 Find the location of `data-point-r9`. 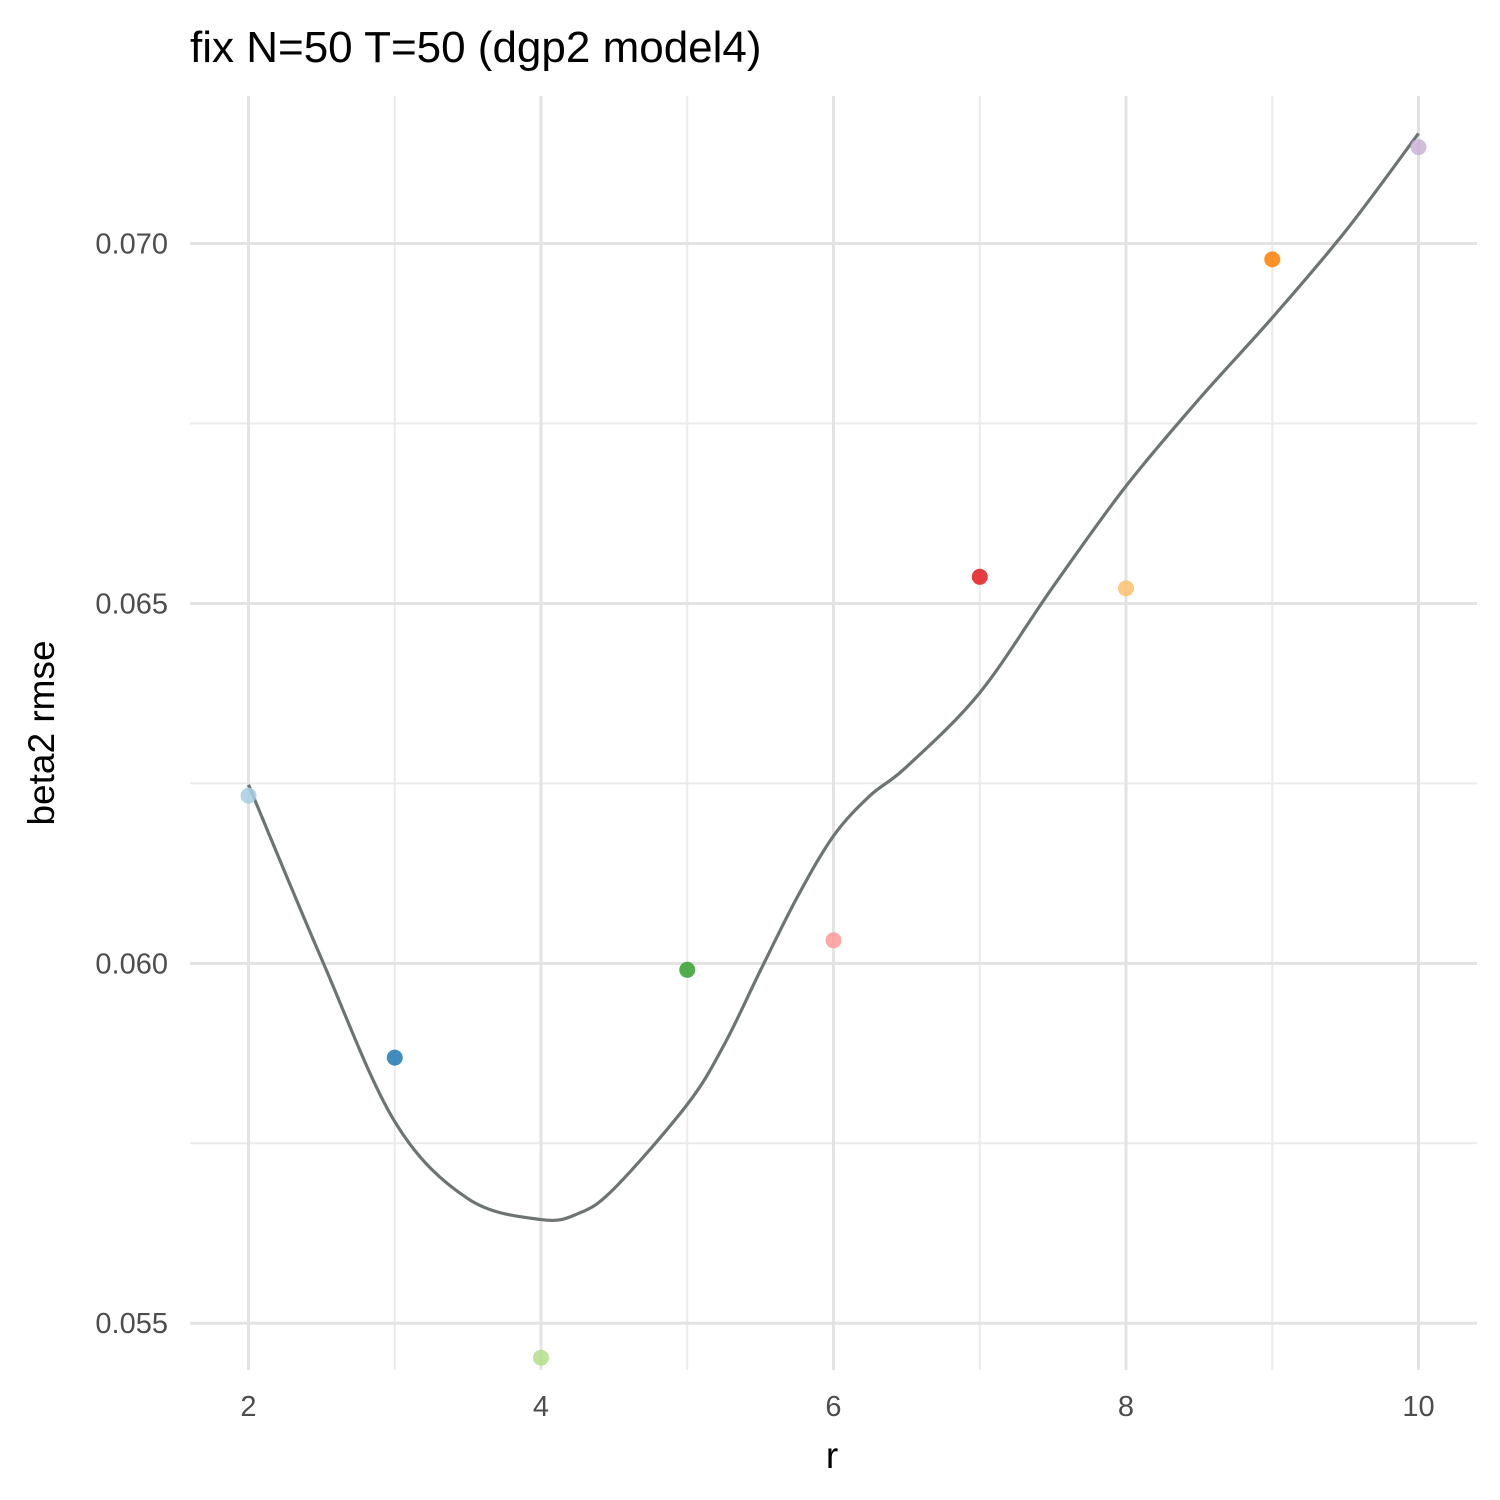

data-point-r9 is located at coordinates (1272, 259).